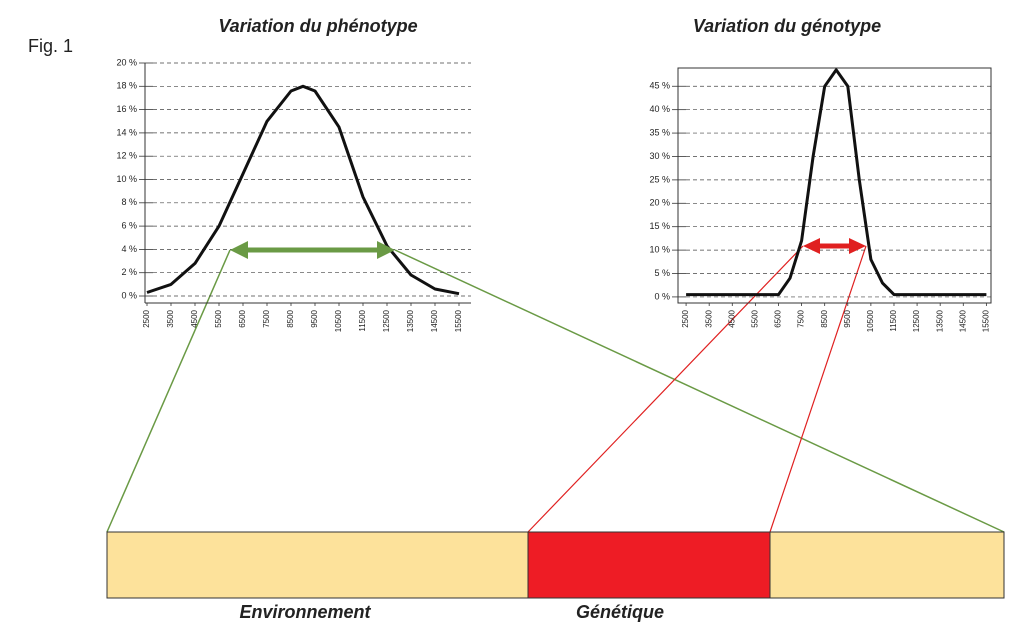 The height and width of the screenshot is (625, 1009). I want to click on y-tick-label: 45 %, so click(659, 86).